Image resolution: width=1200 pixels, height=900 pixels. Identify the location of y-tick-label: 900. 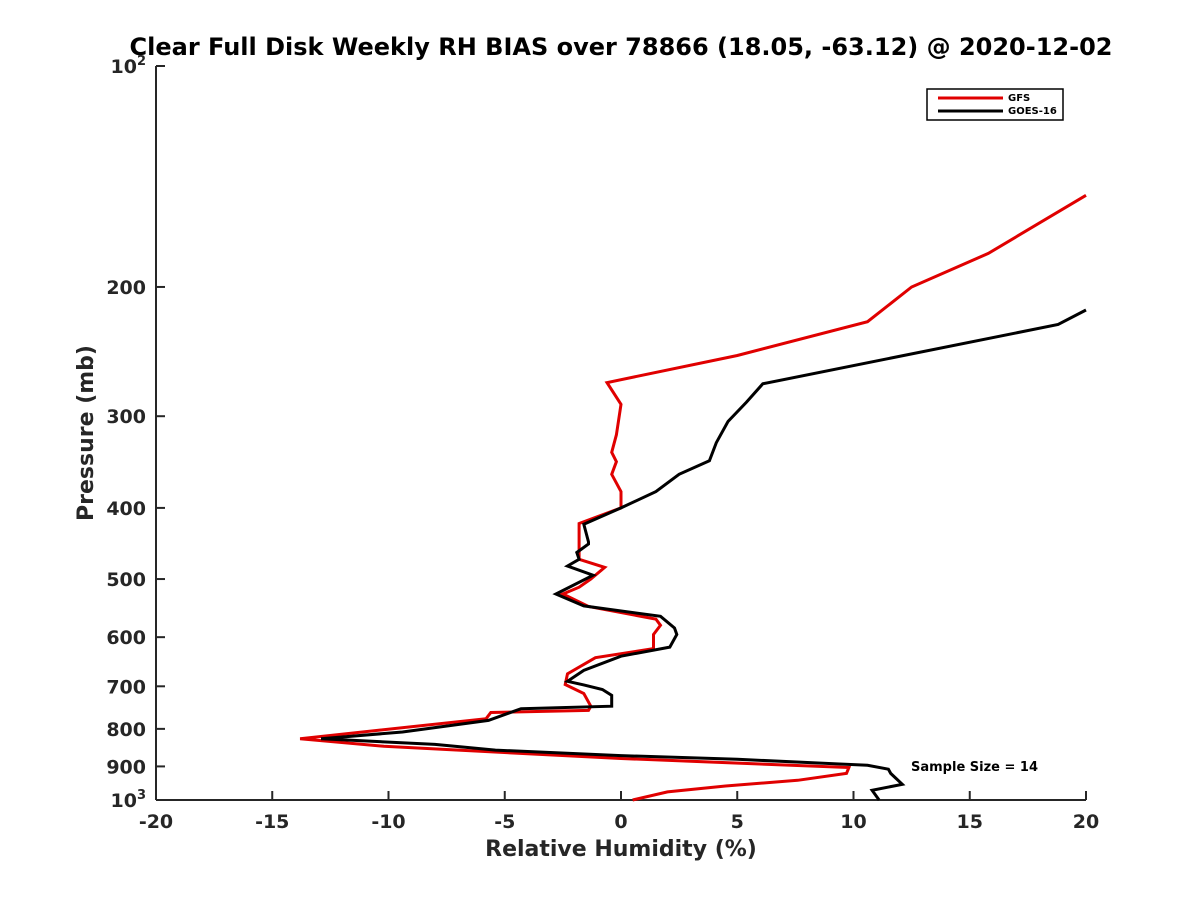
(126, 767).